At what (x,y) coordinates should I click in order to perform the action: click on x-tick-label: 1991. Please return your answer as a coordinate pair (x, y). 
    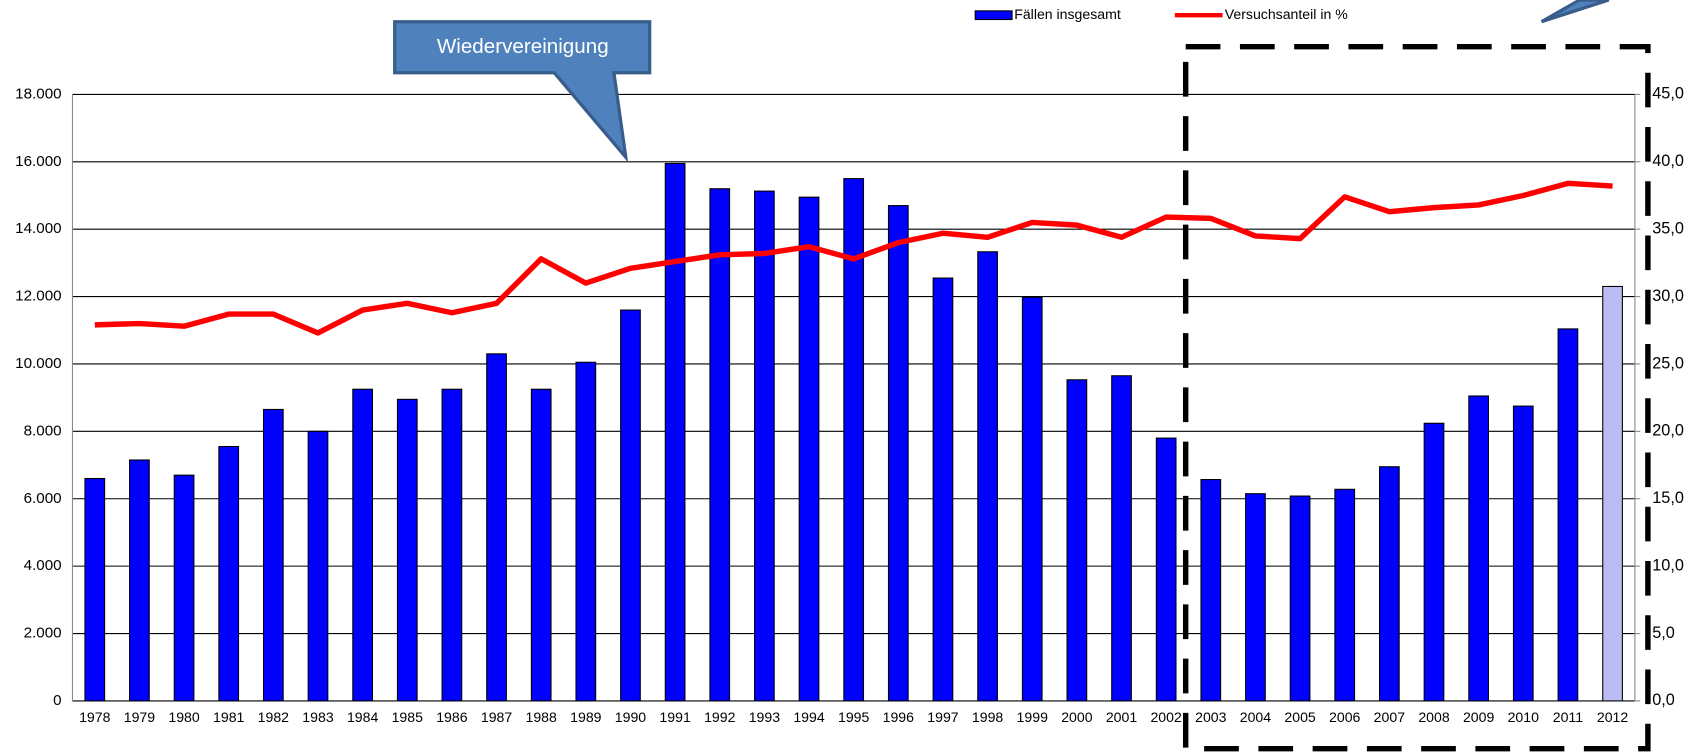
    Looking at the image, I should click on (675, 717).